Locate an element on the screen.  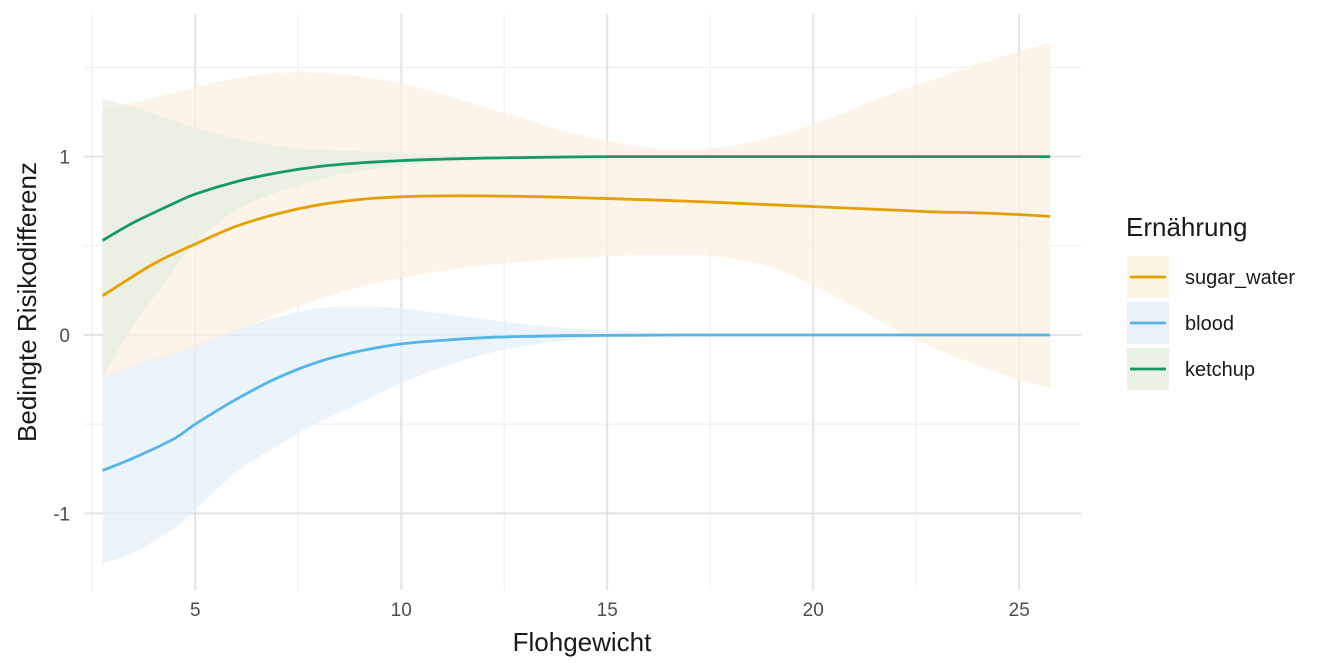
line-sugar_water is located at coordinates (576, 245).